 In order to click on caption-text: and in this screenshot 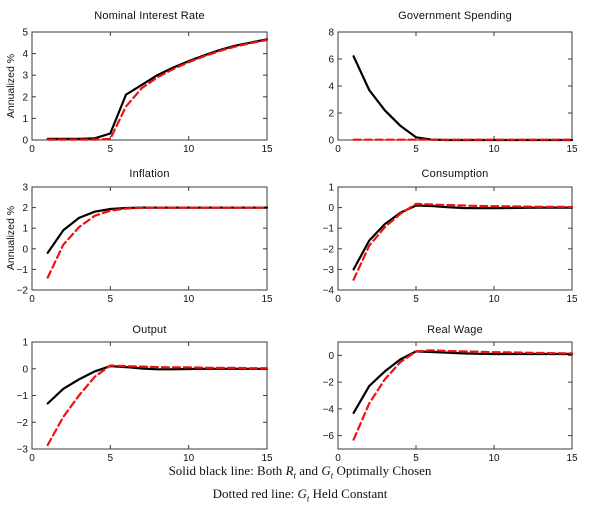, I will do `click(309, 470)`.